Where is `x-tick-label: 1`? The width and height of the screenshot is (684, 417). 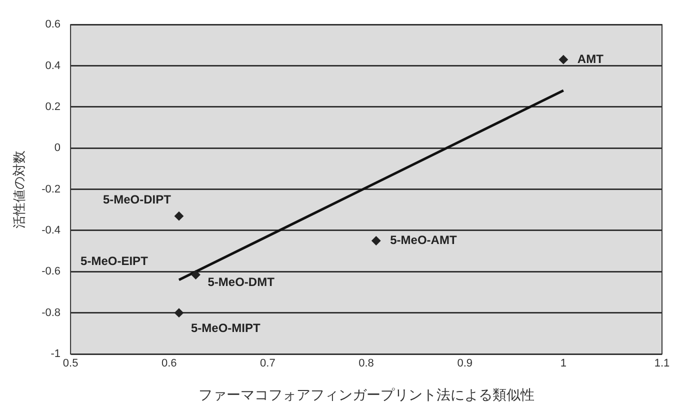
x-tick-label: 1 is located at coordinates (563, 364).